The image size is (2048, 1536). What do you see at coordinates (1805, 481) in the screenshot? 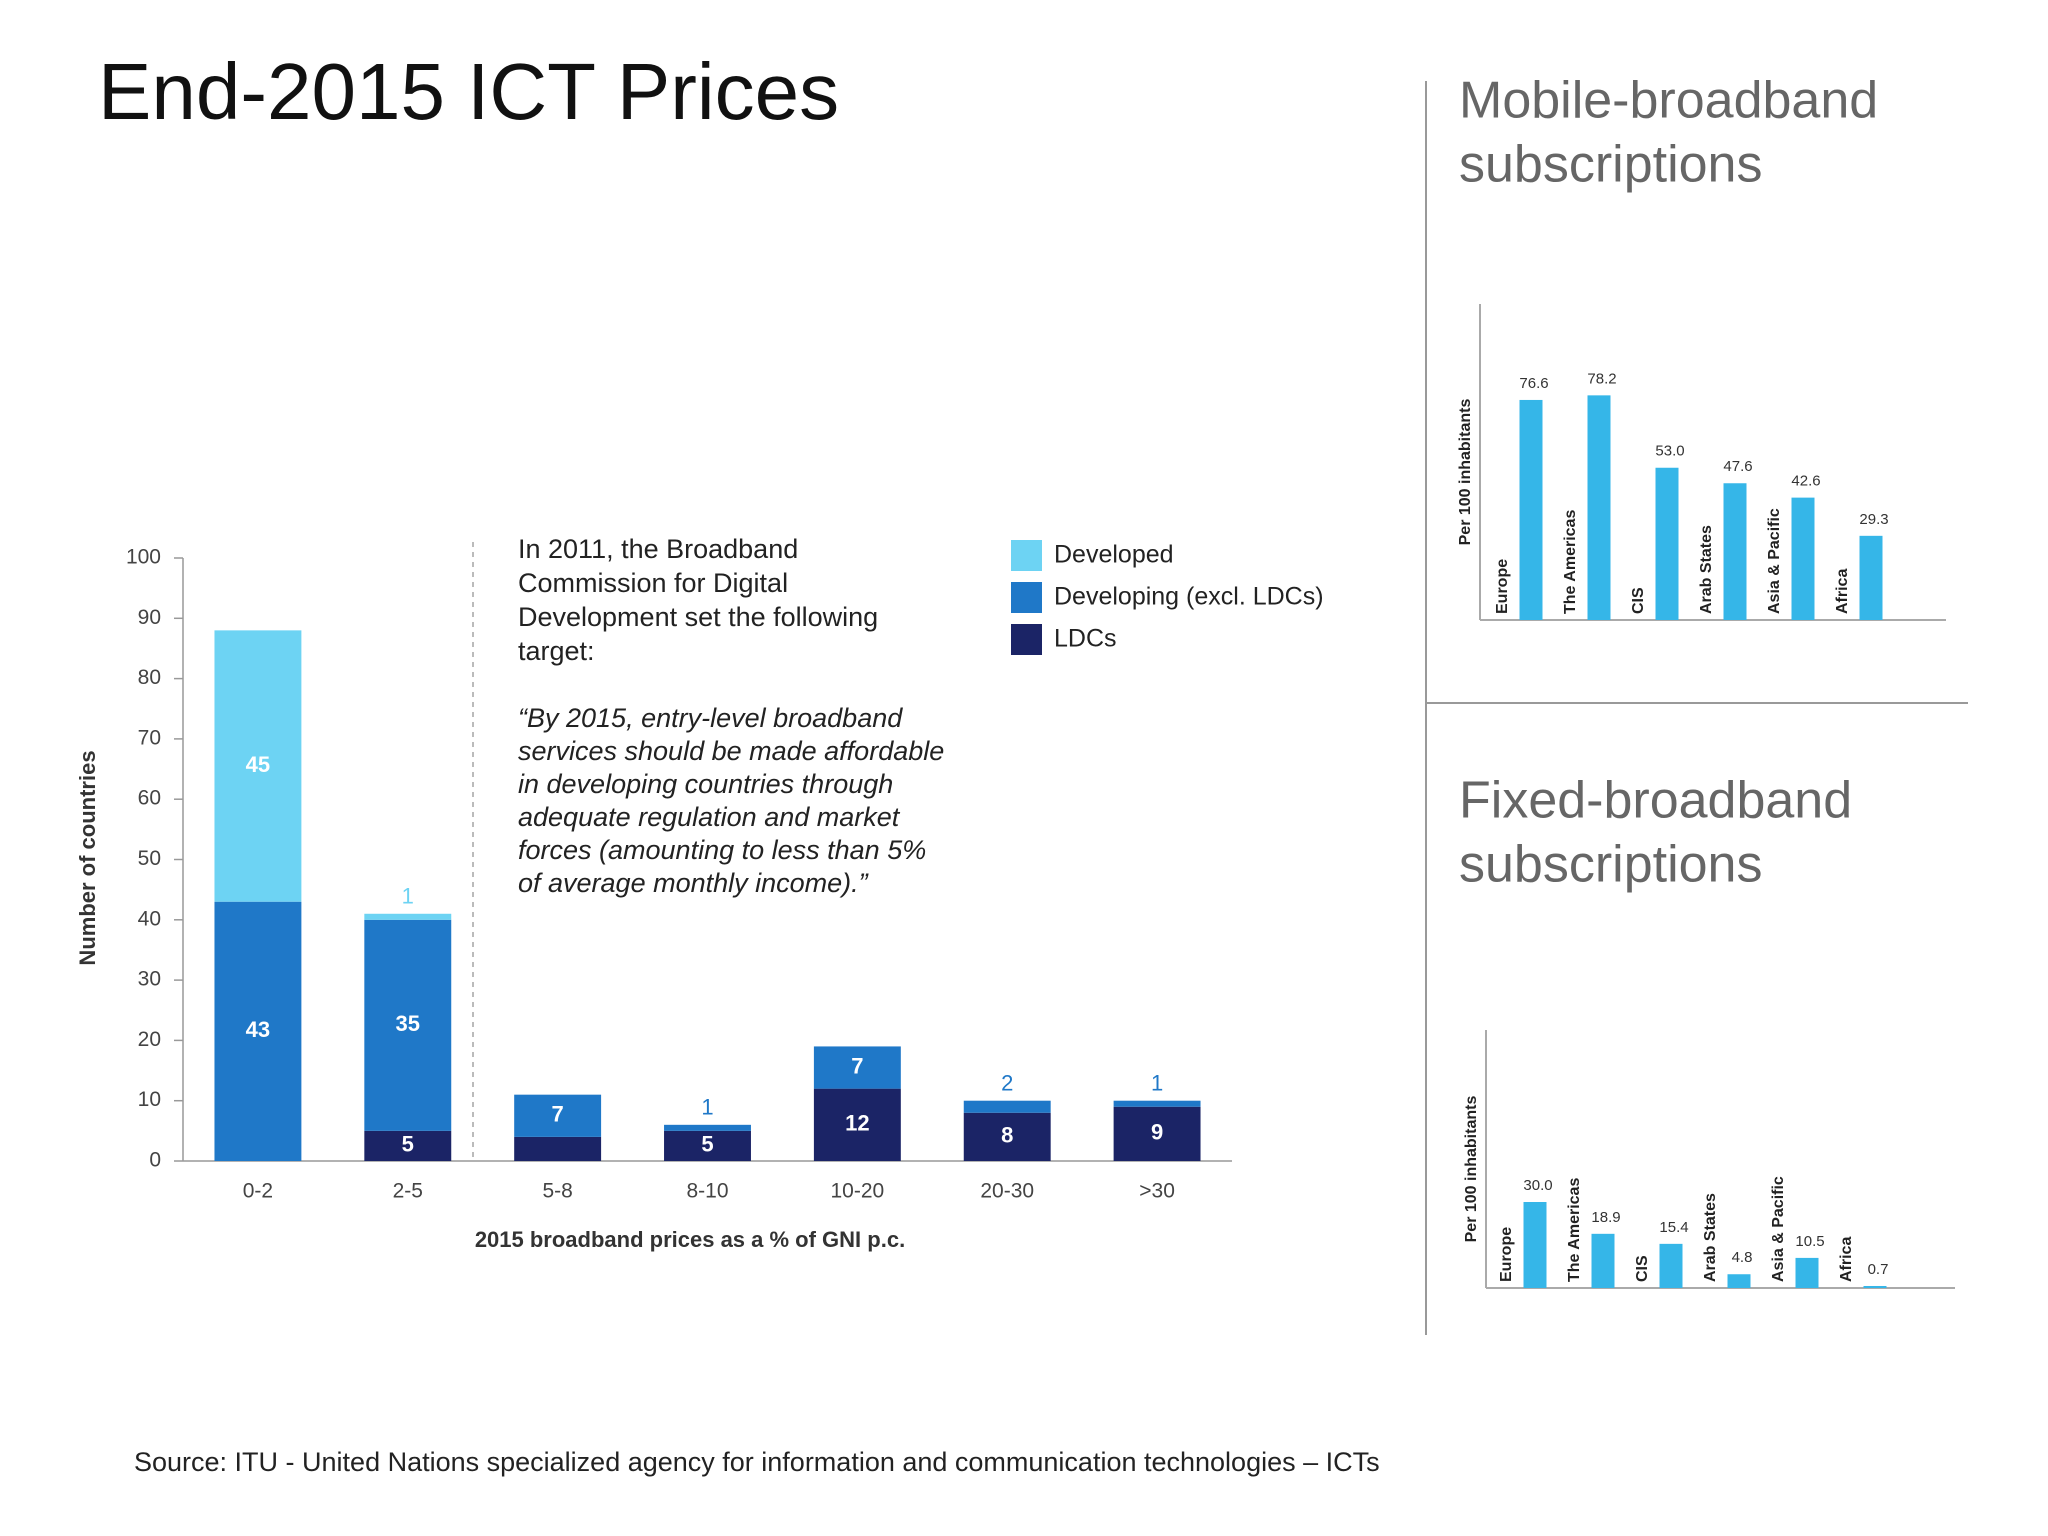
I see `value-label: 42.6` at bounding box center [1805, 481].